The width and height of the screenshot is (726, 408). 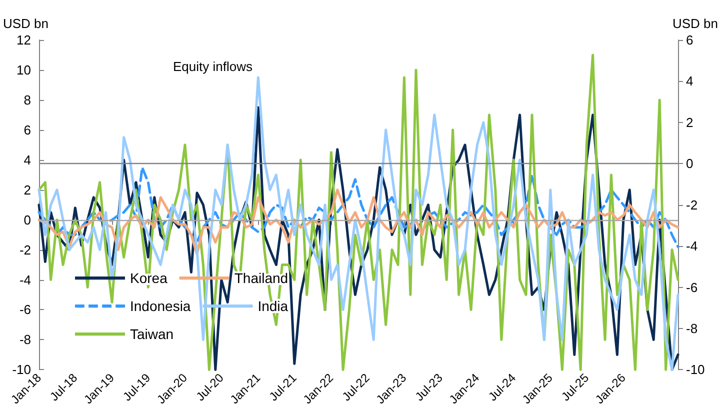 I want to click on y2-tick-label: 4, so click(x=690, y=81).